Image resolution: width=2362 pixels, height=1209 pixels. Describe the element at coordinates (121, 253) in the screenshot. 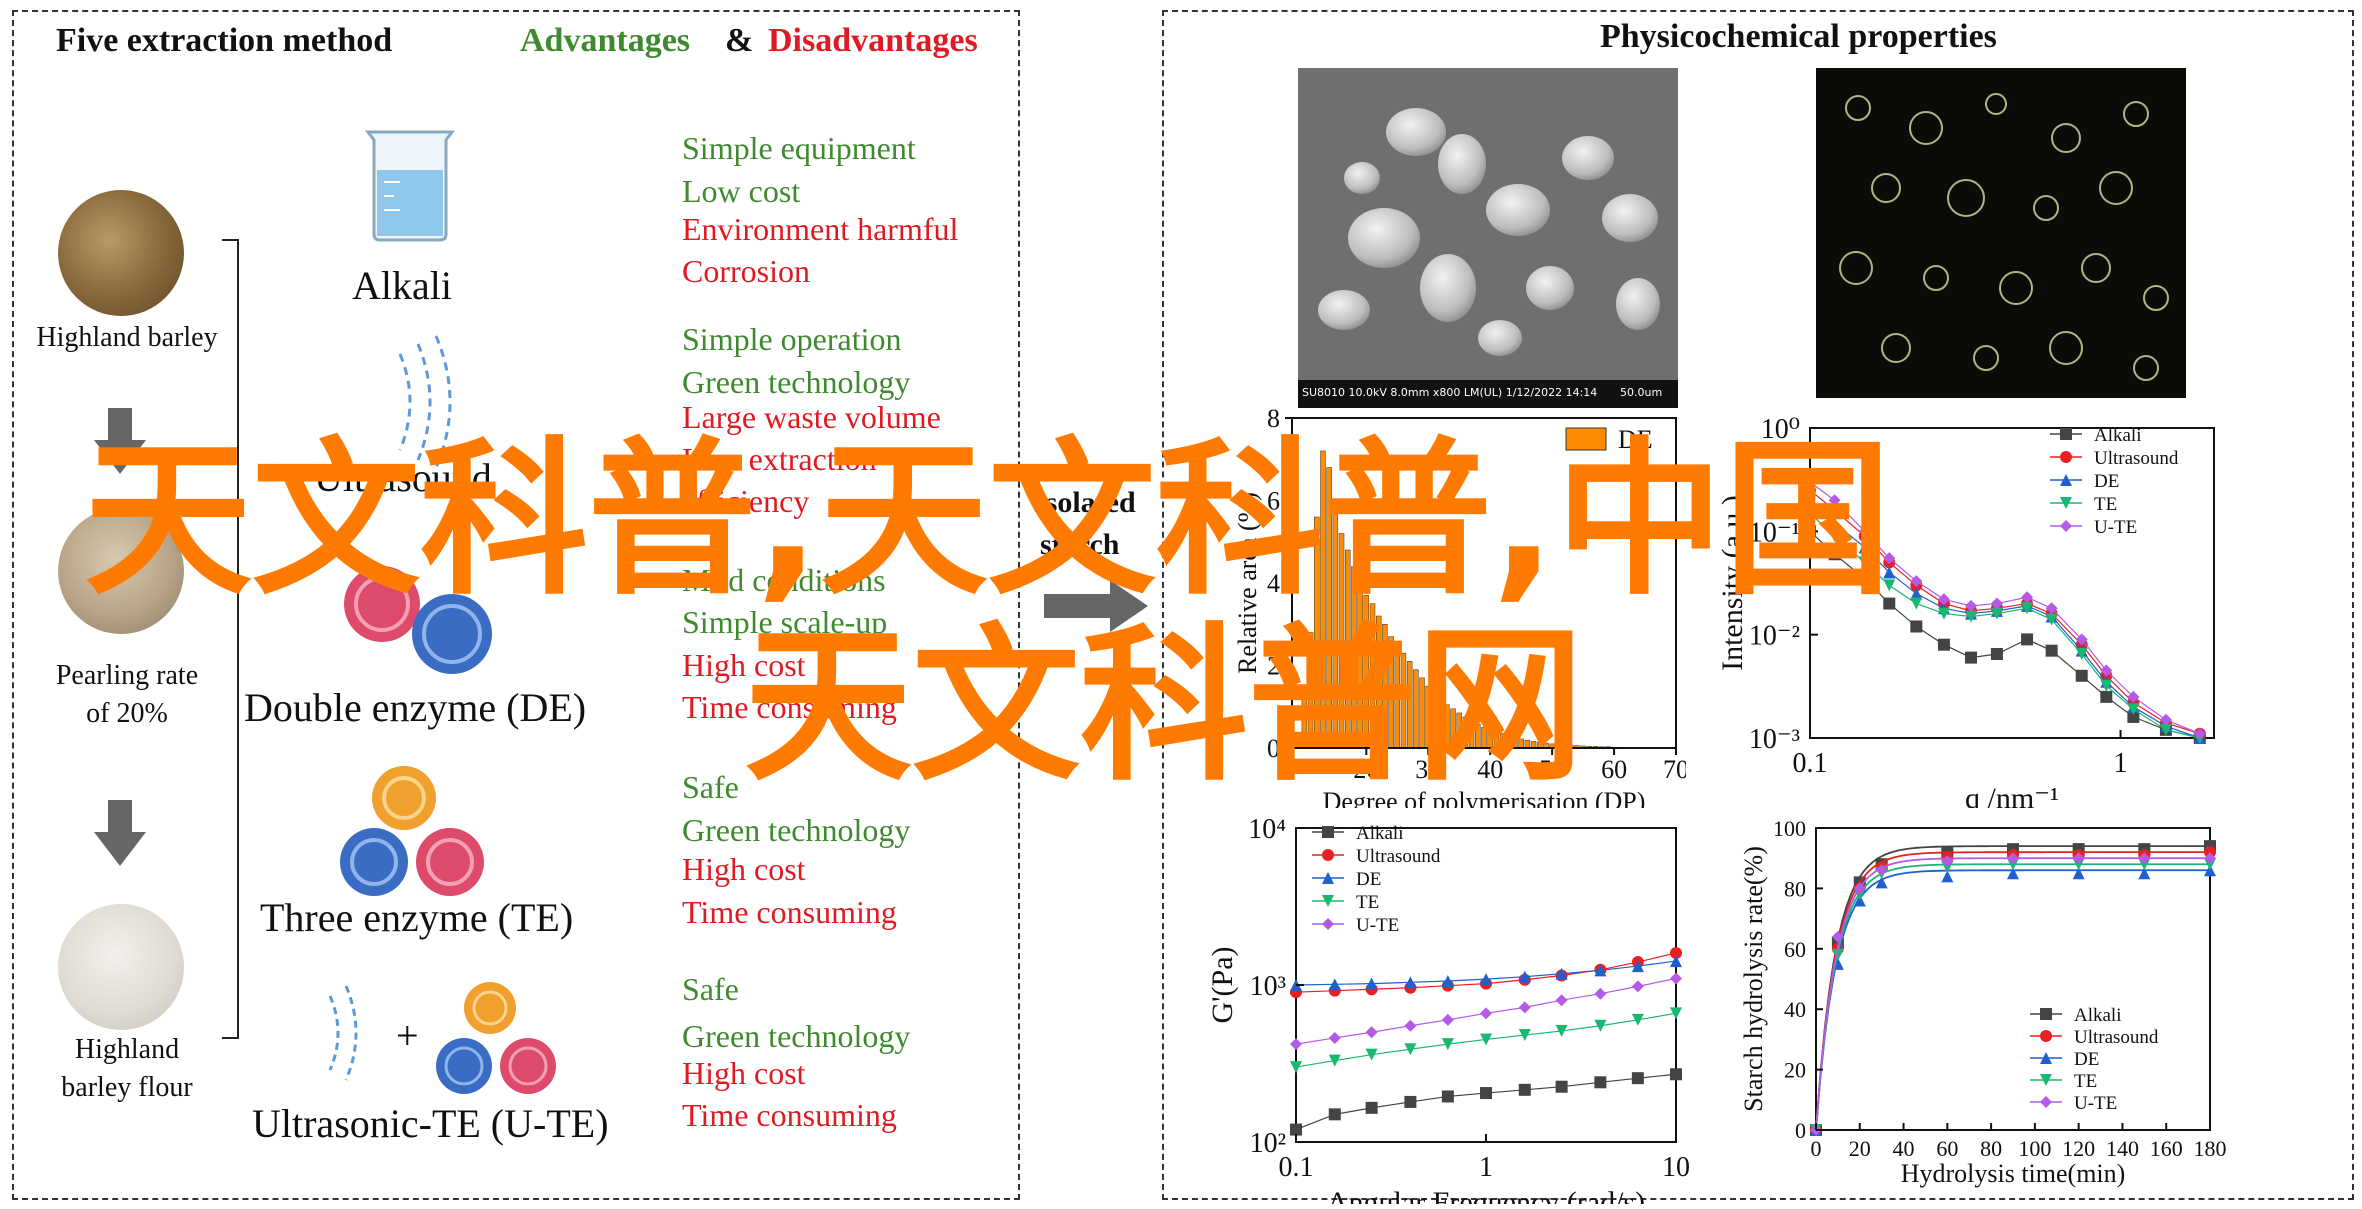

I see `highland-barley-image` at that location.